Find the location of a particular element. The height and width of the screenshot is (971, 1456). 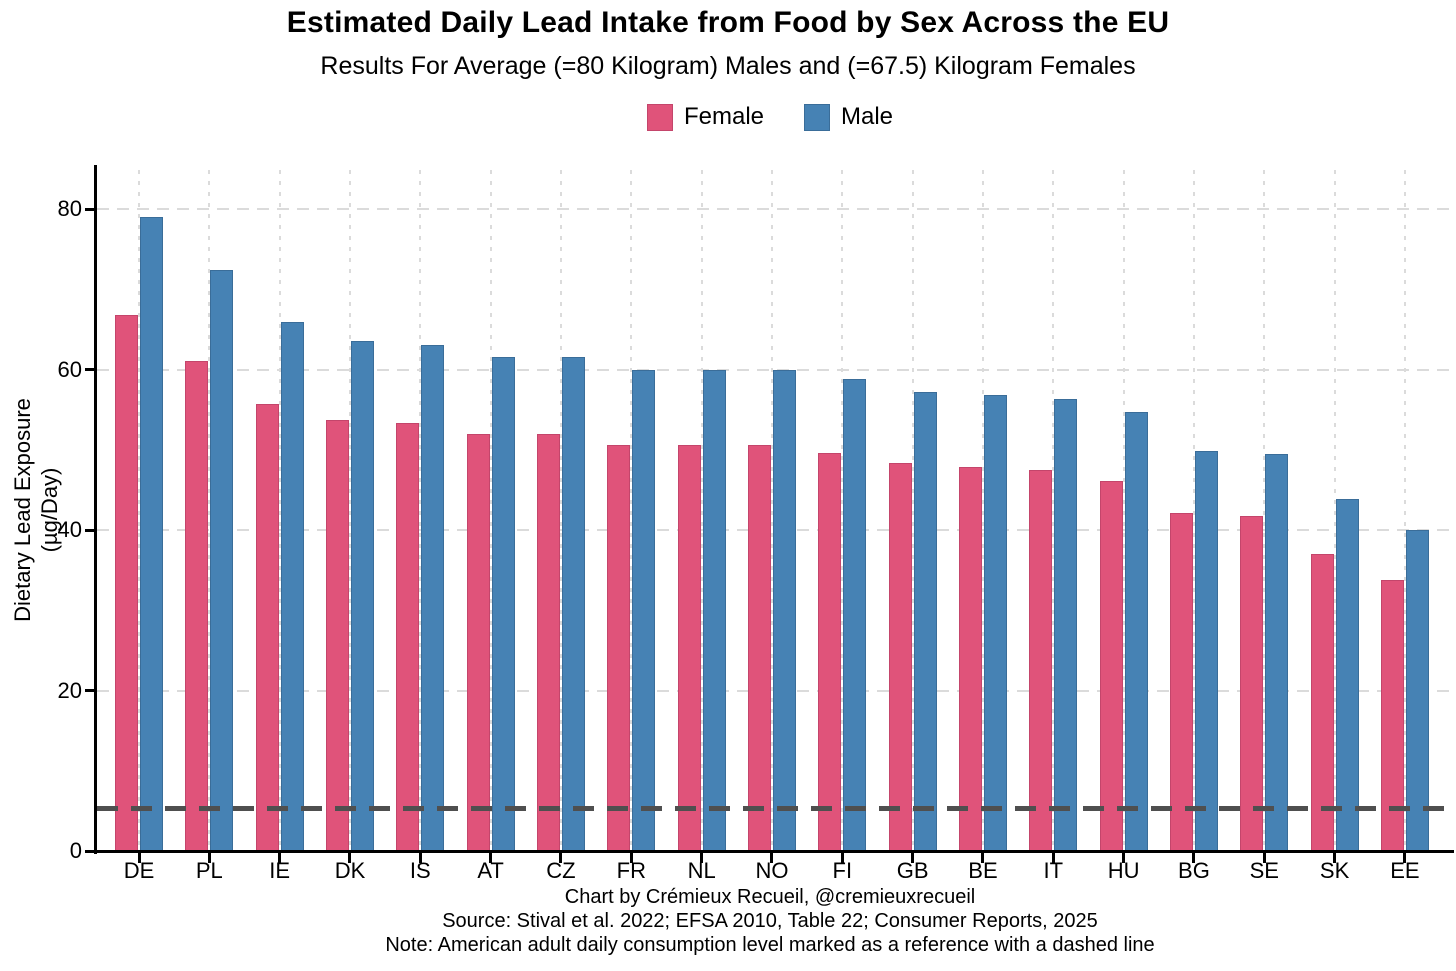

legend-label-female: Female is located at coordinates (723, 116).